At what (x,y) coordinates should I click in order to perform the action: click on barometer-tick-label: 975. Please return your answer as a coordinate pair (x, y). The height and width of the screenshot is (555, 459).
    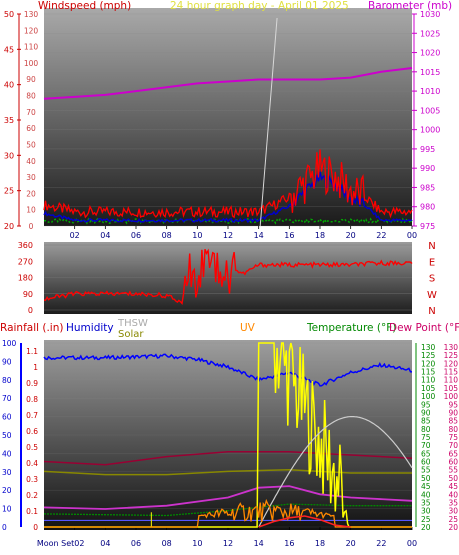
    Looking at the image, I should click on (427, 226).